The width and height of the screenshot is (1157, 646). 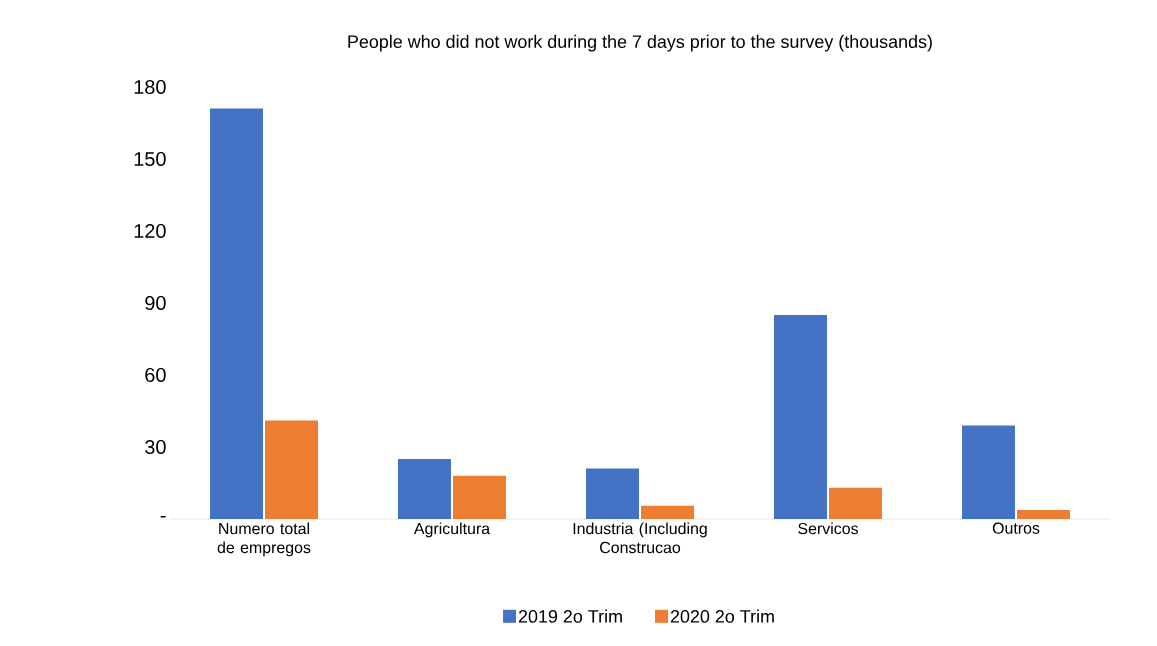 What do you see at coordinates (1016, 528) in the screenshot?
I see `x-tick-label: Outros` at bounding box center [1016, 528].